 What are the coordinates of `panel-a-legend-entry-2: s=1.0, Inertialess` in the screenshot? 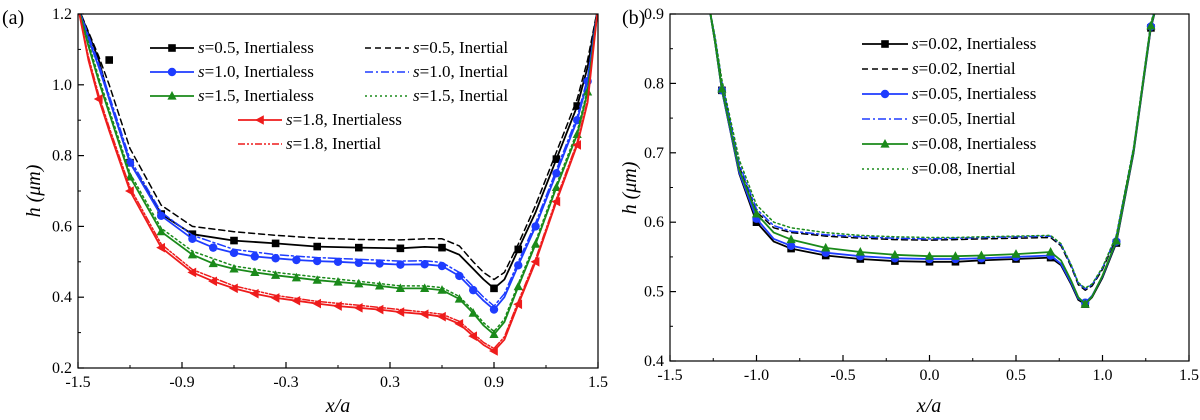 It's located at (232, 71).